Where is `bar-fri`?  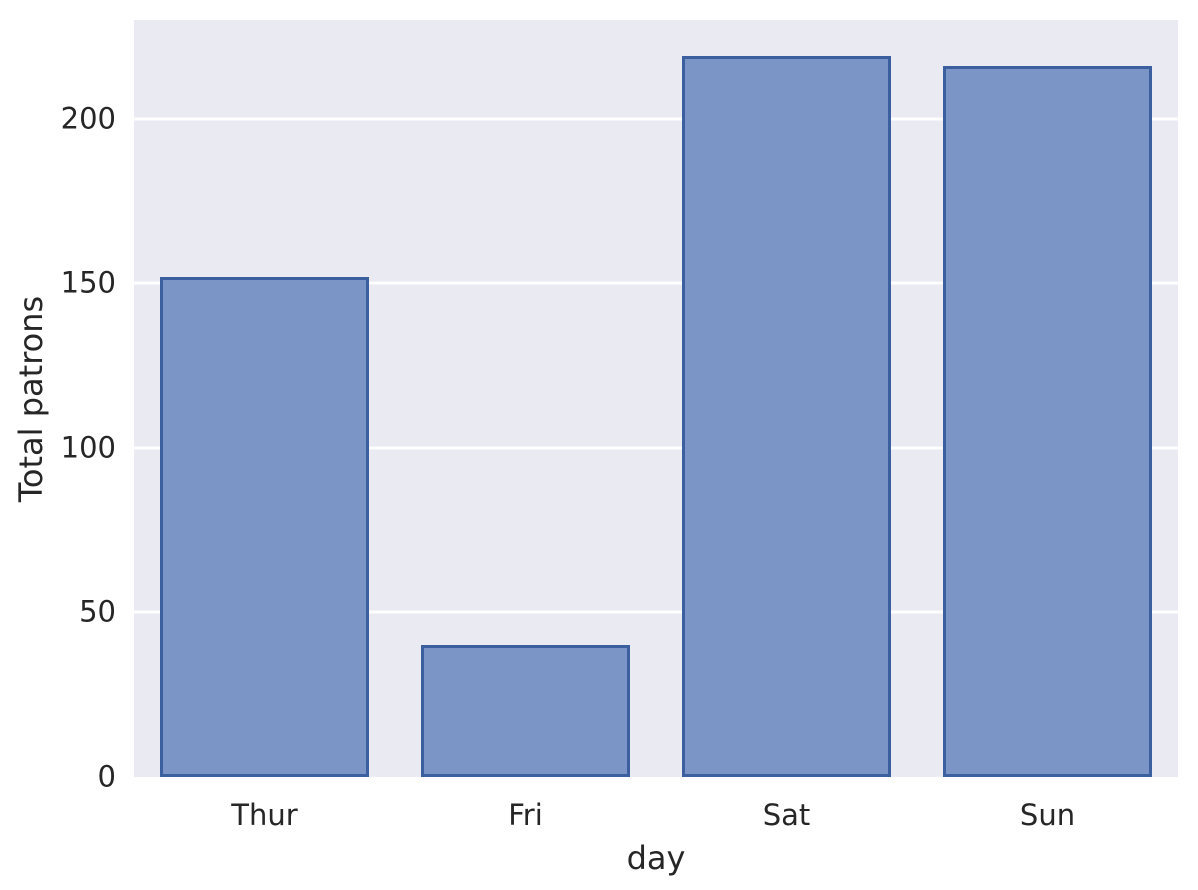
bar-fri is located at coordinates (525, 711).